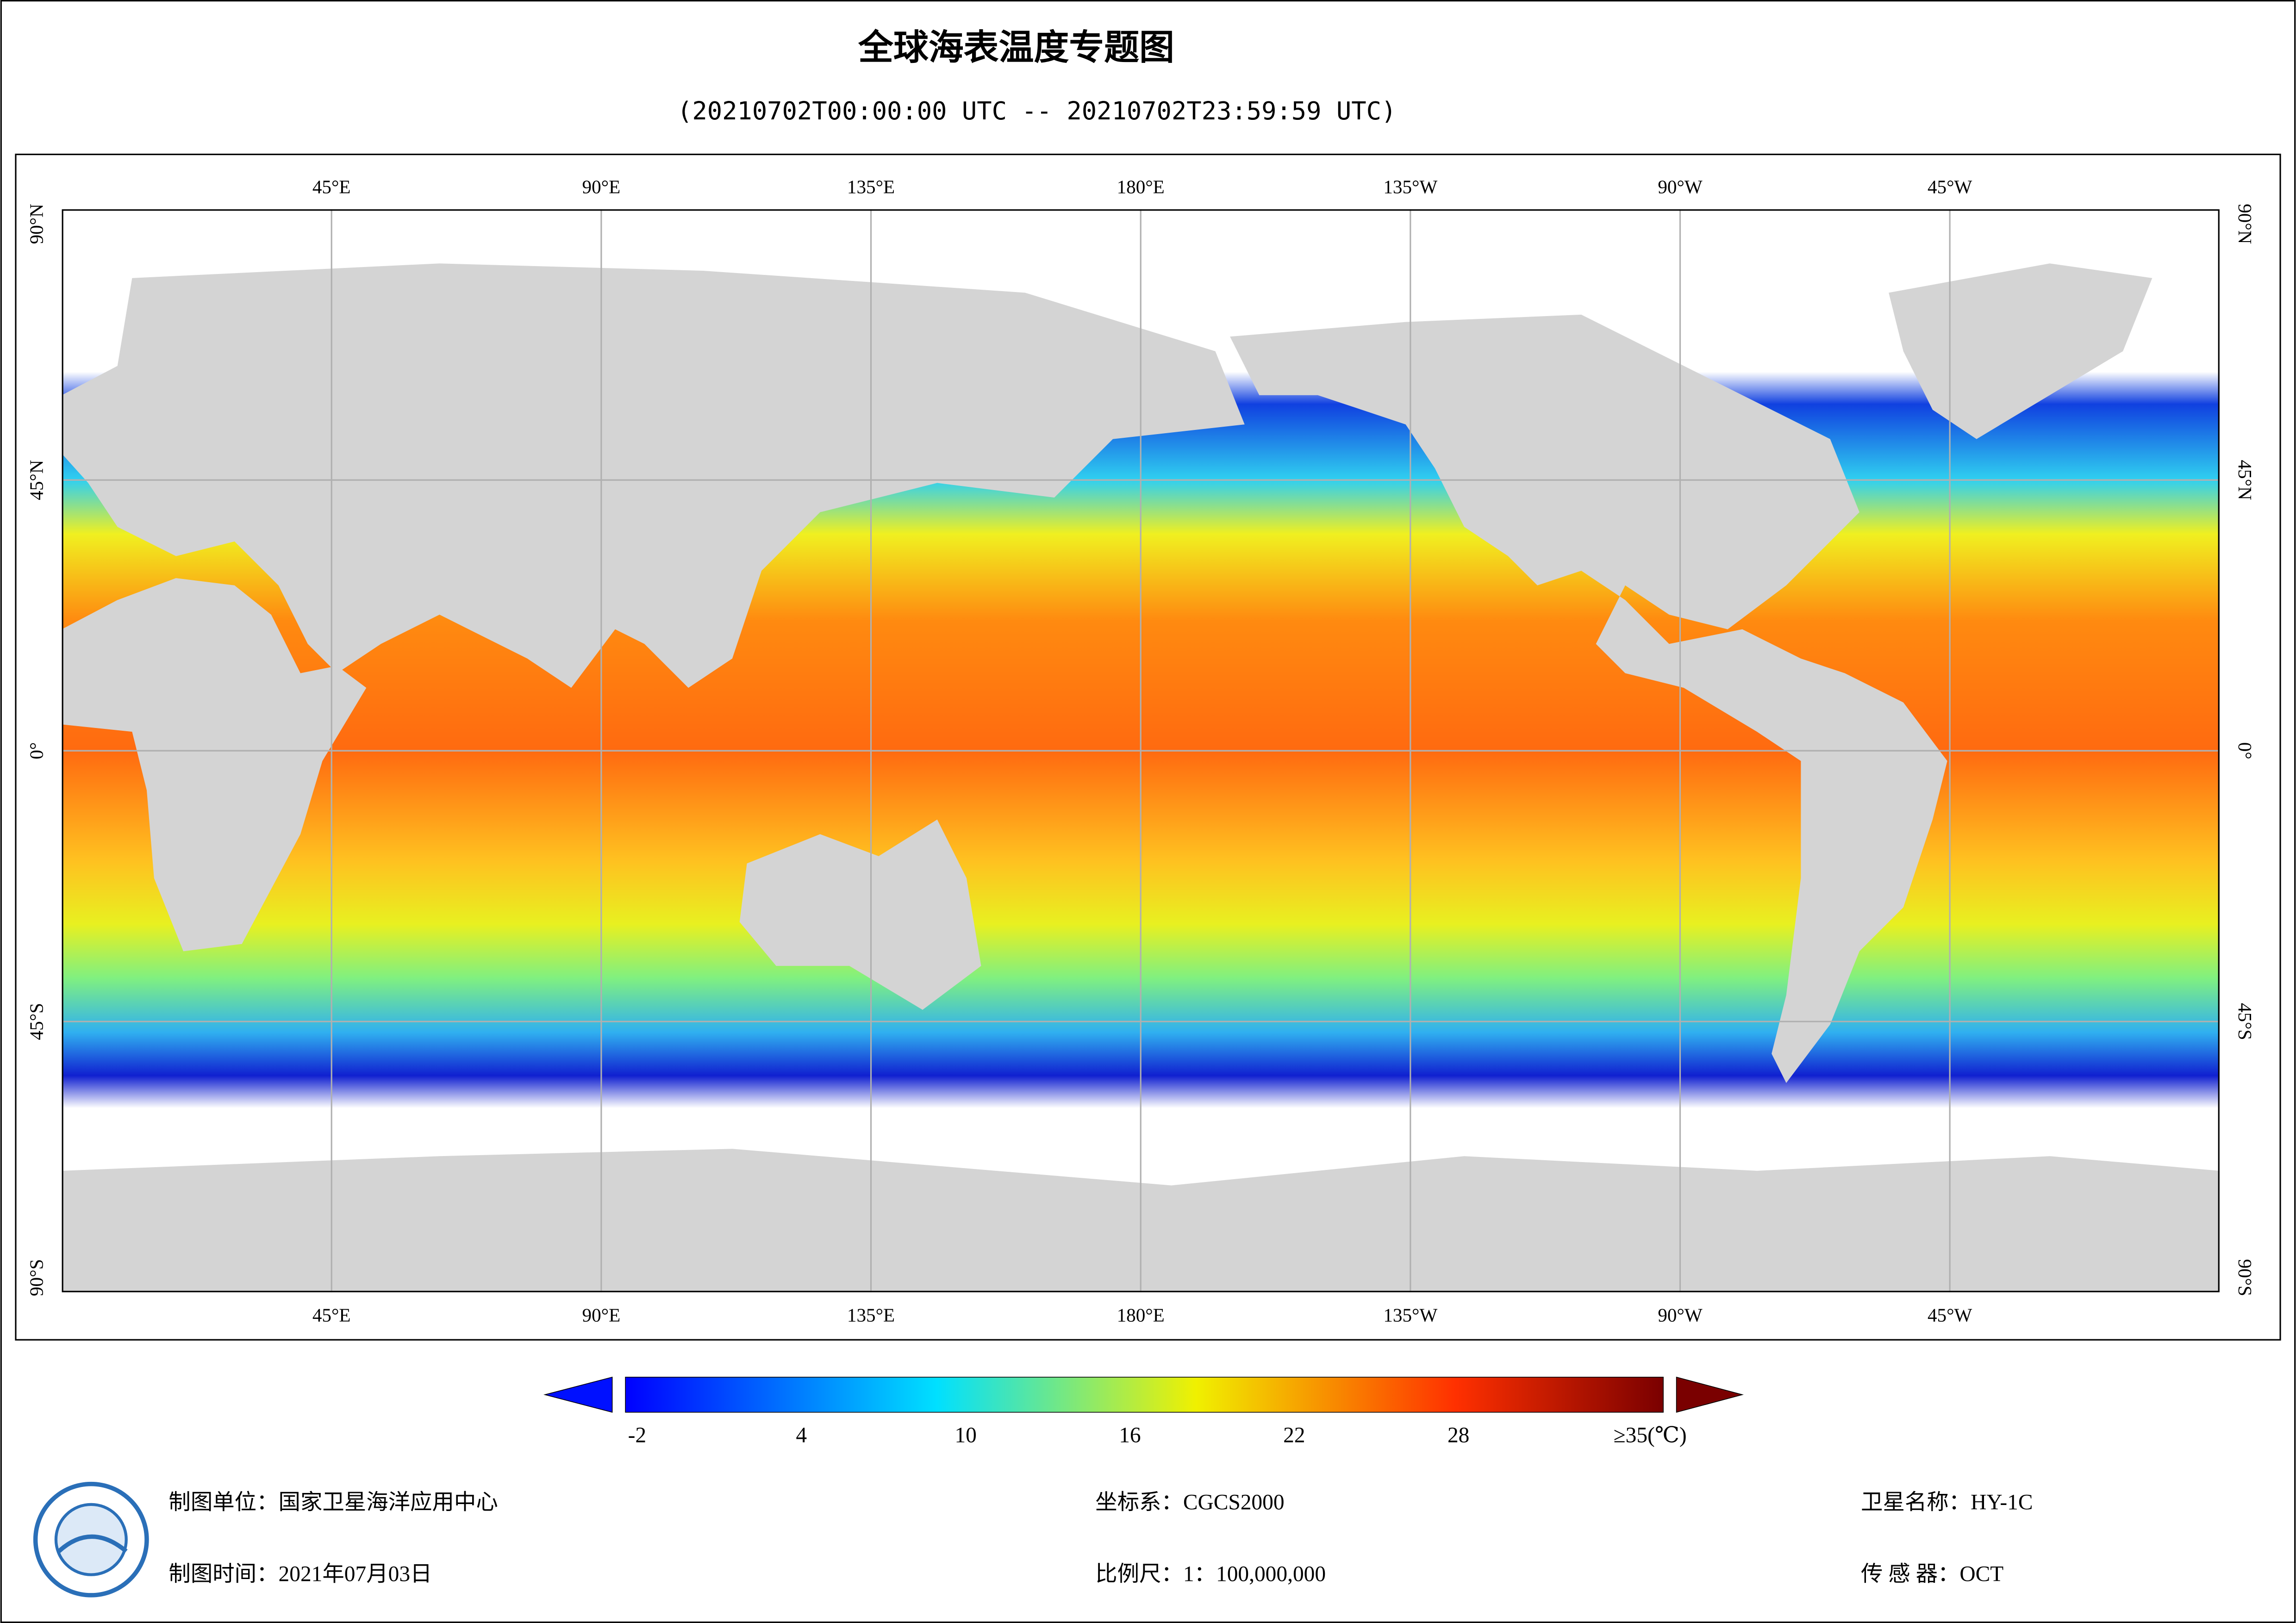 The image size is (2296, 1623). I want to click on colorbar-under-arrow, so click(578, 1394).